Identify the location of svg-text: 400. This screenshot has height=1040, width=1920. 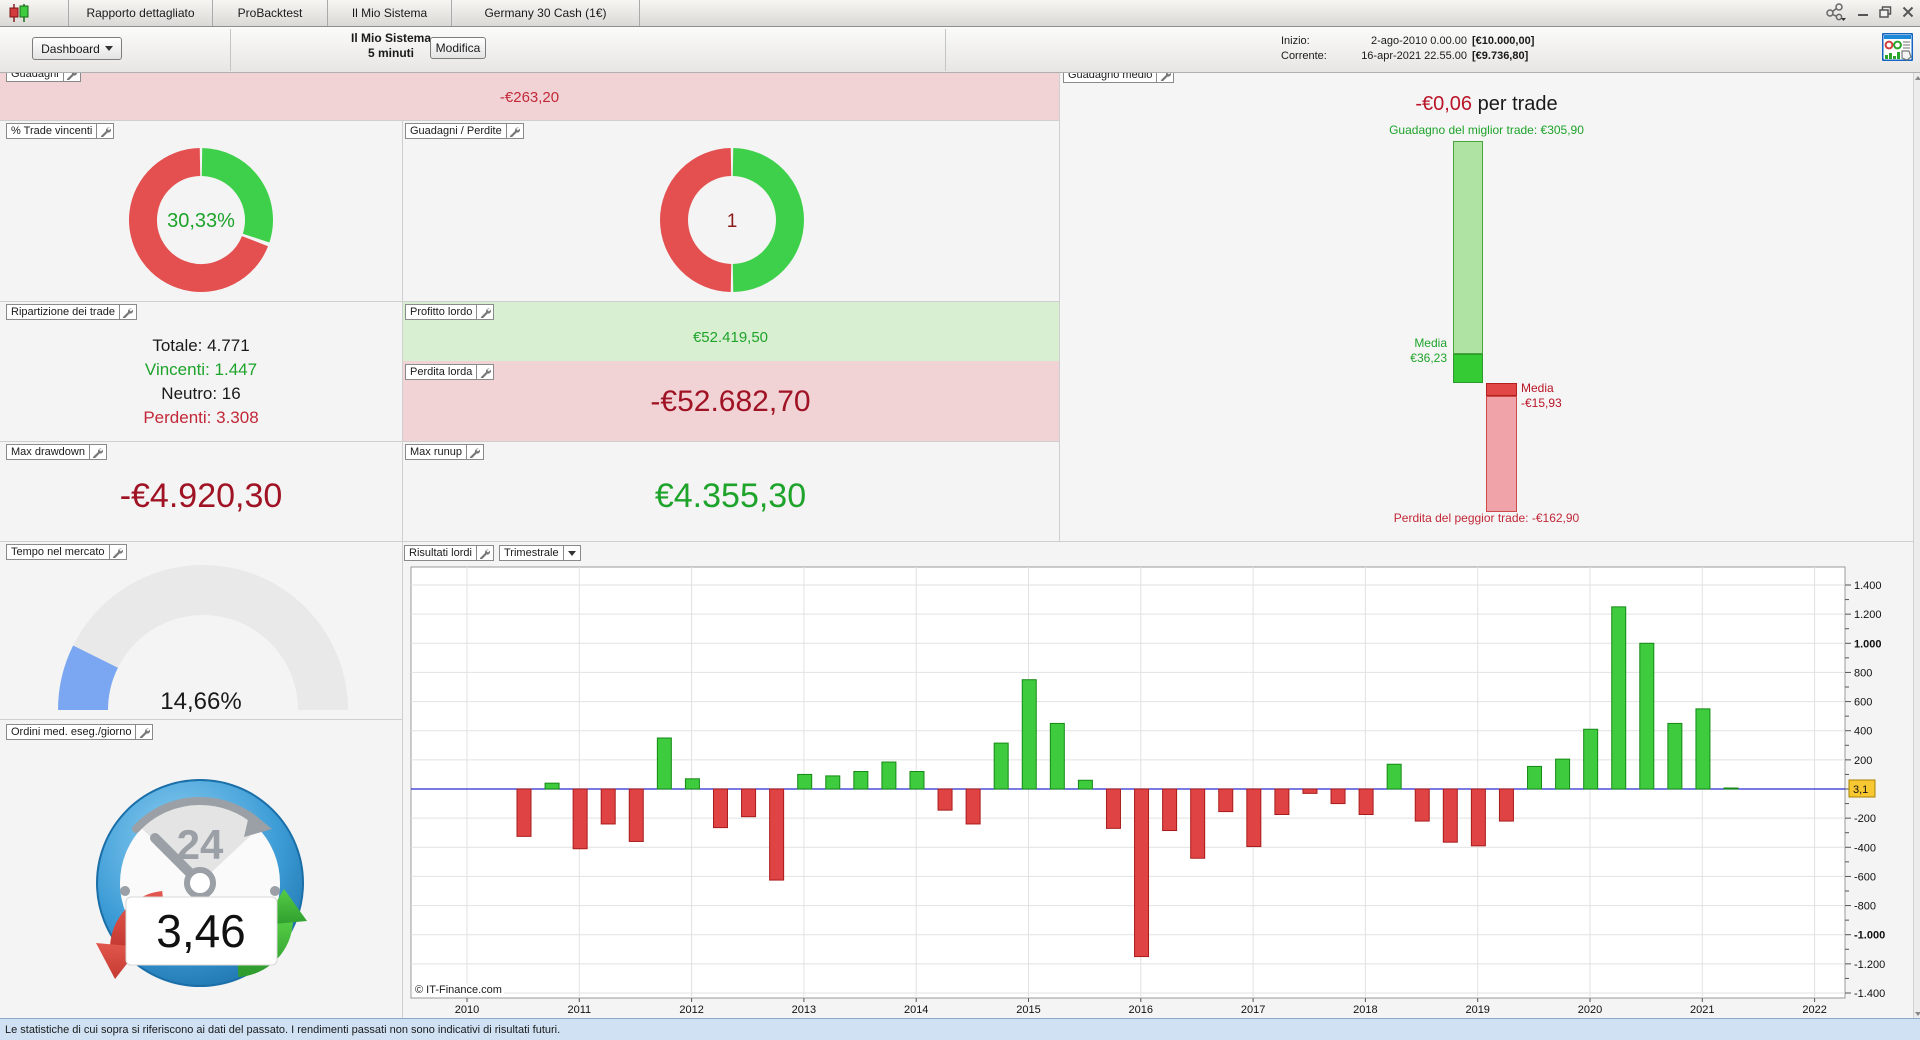
(1863, 732).